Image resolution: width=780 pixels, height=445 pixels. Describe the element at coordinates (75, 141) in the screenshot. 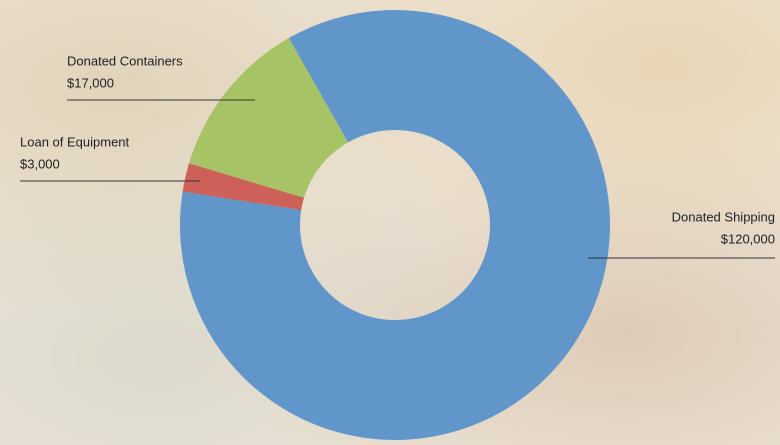

I see `slice-label: Loan of Equipment` at that location.